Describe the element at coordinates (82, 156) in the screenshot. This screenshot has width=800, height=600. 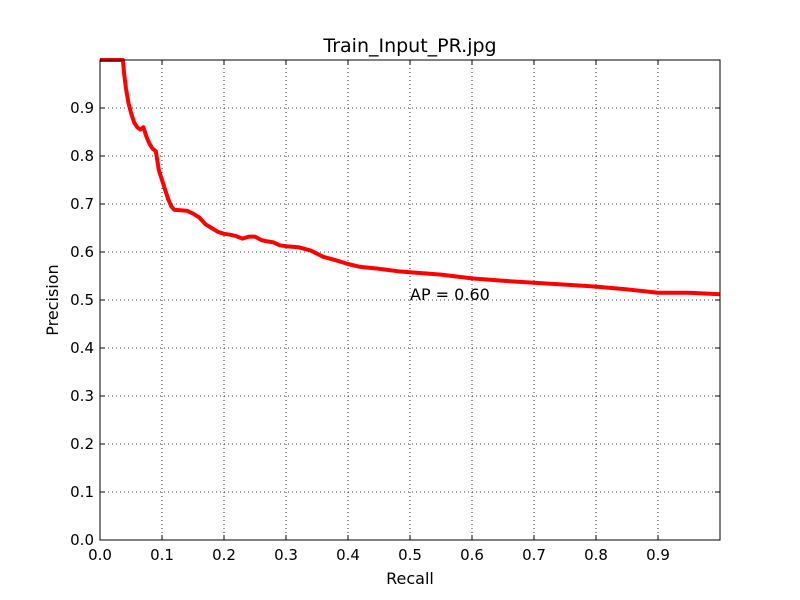
I see `y-tick-label: 0.8` at that location.